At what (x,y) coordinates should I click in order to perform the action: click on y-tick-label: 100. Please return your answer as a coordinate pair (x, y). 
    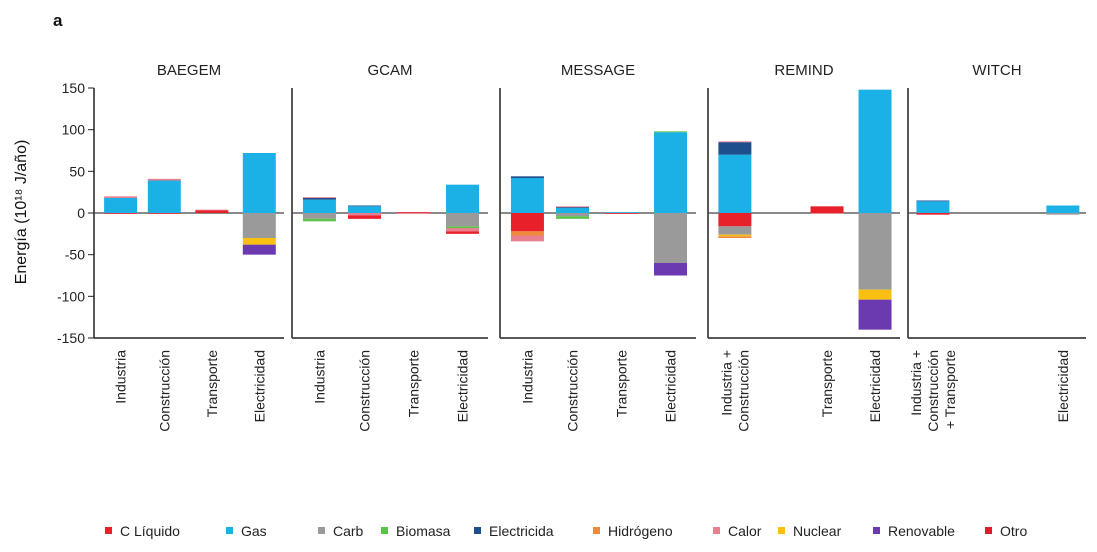
    Looking at the image, I should click on (74, 130).